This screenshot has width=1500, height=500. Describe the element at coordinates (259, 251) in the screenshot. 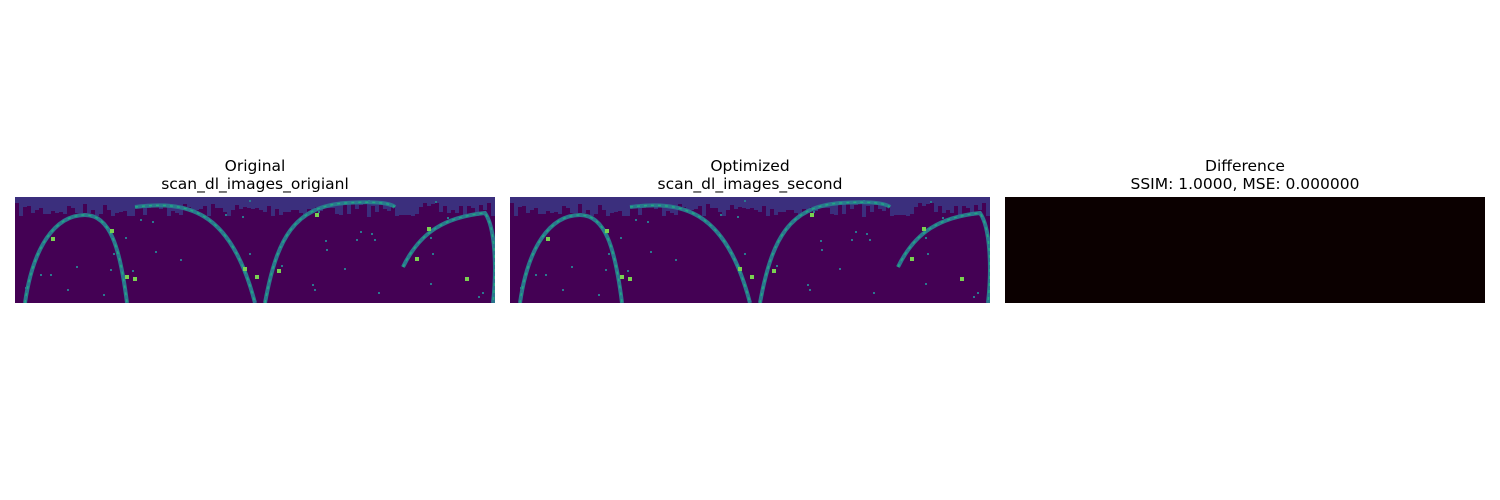

I see `scan-arcs` at that location.